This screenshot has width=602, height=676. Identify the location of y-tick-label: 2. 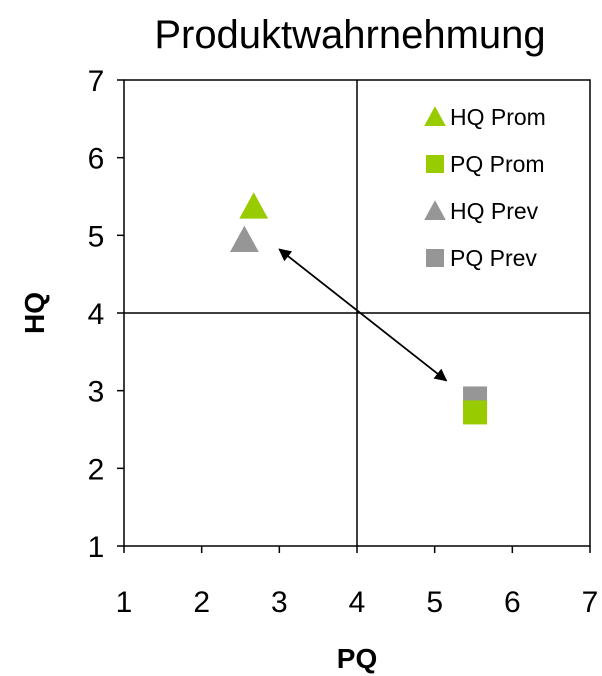
(96, 469).